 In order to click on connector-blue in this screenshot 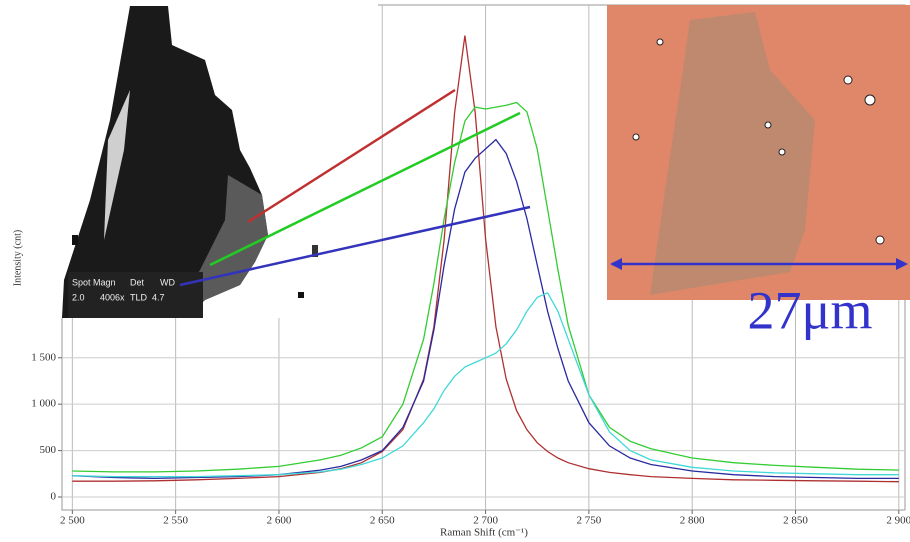, I will do `click(355, 246)`.